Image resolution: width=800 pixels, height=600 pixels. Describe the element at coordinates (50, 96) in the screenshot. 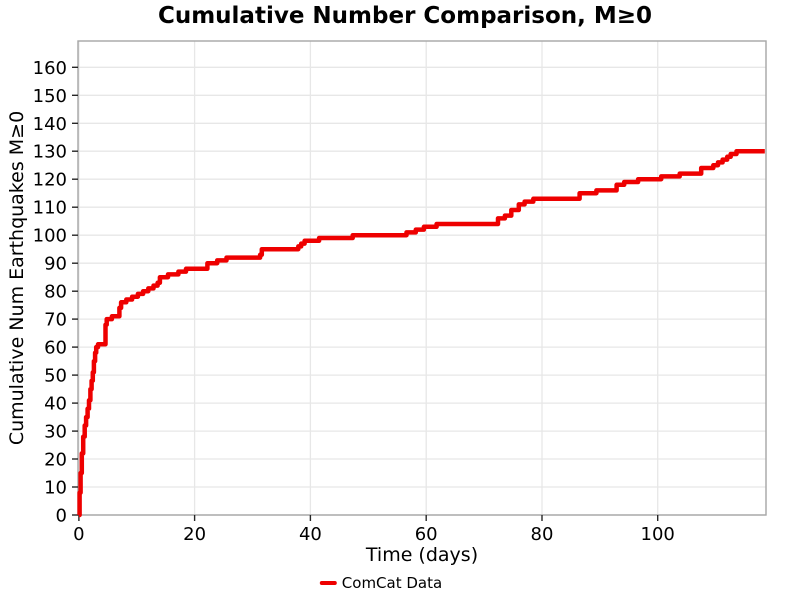

I see `y-tick-label: 150` at that location.